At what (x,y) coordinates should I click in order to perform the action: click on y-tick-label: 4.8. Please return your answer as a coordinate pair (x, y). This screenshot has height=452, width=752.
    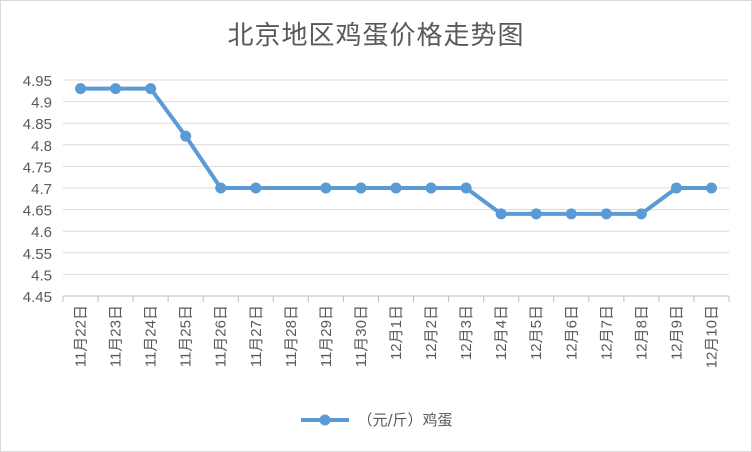
    Looking at the image, I should click on (41, 146).